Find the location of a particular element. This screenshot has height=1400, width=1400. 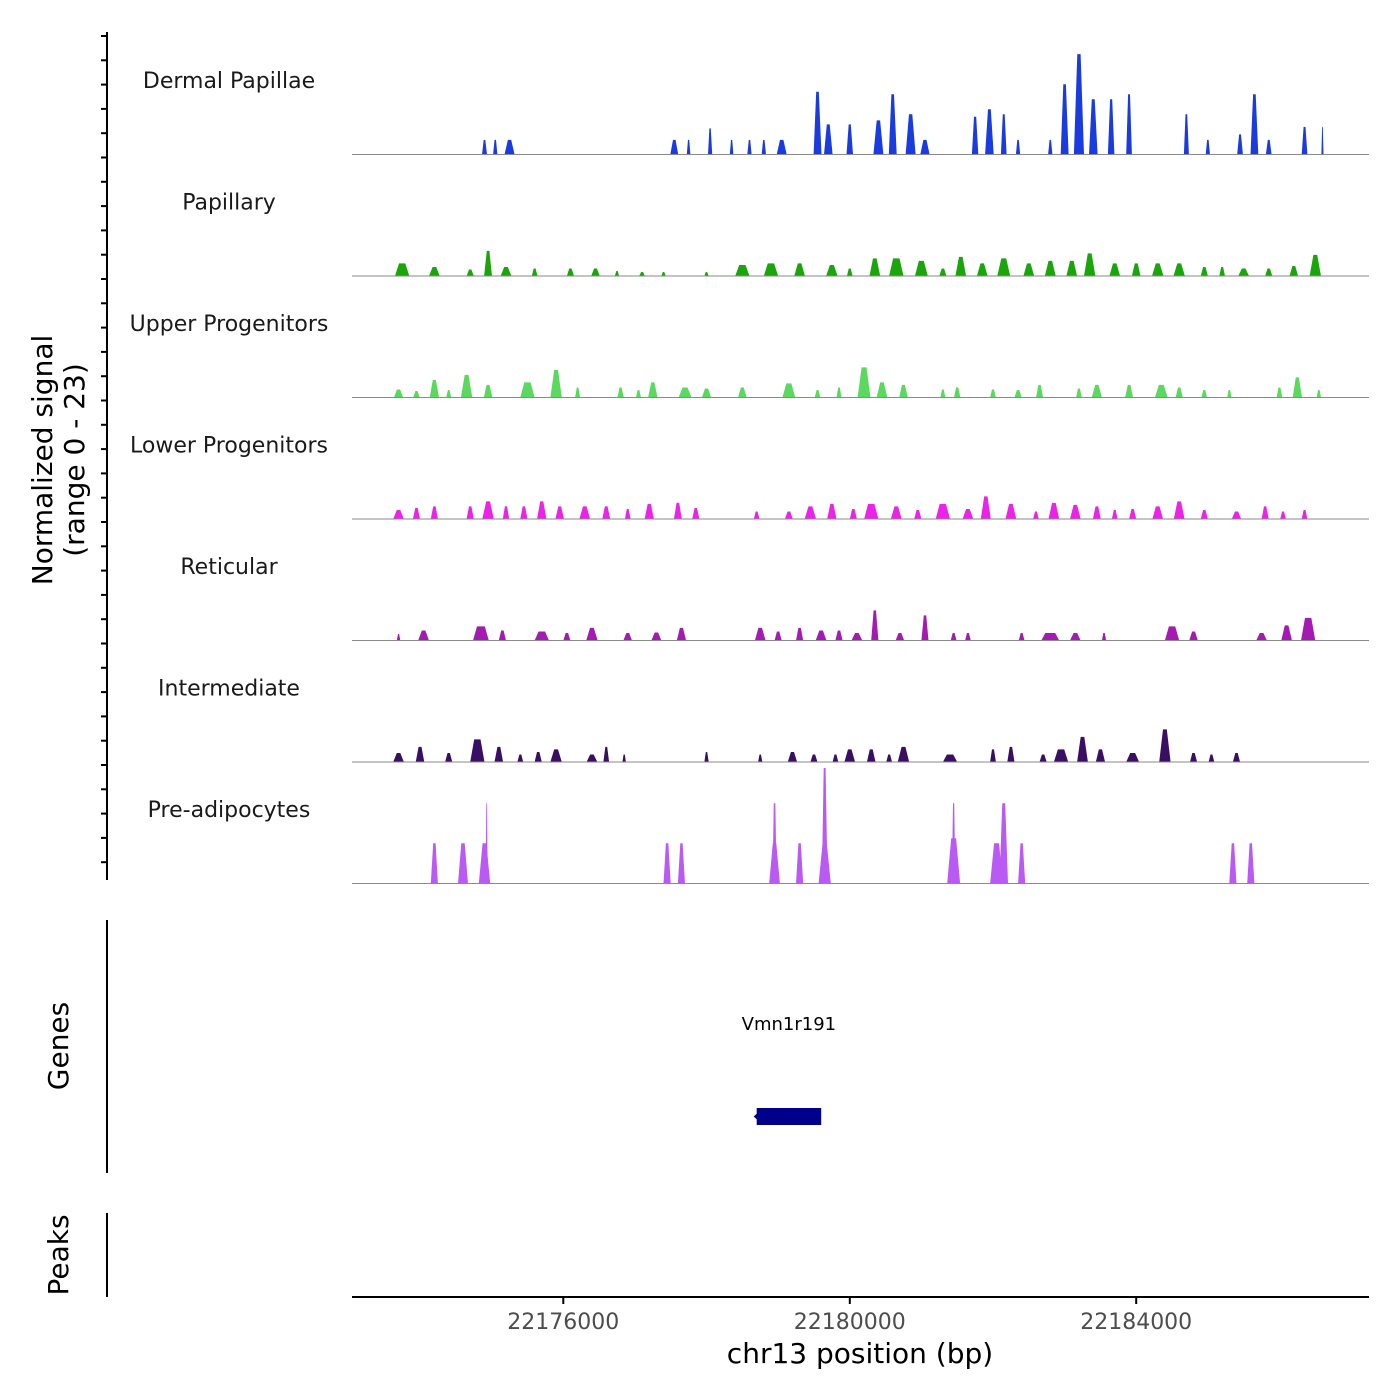

track-reticular: Reticular is located at coordinates (774, 598).